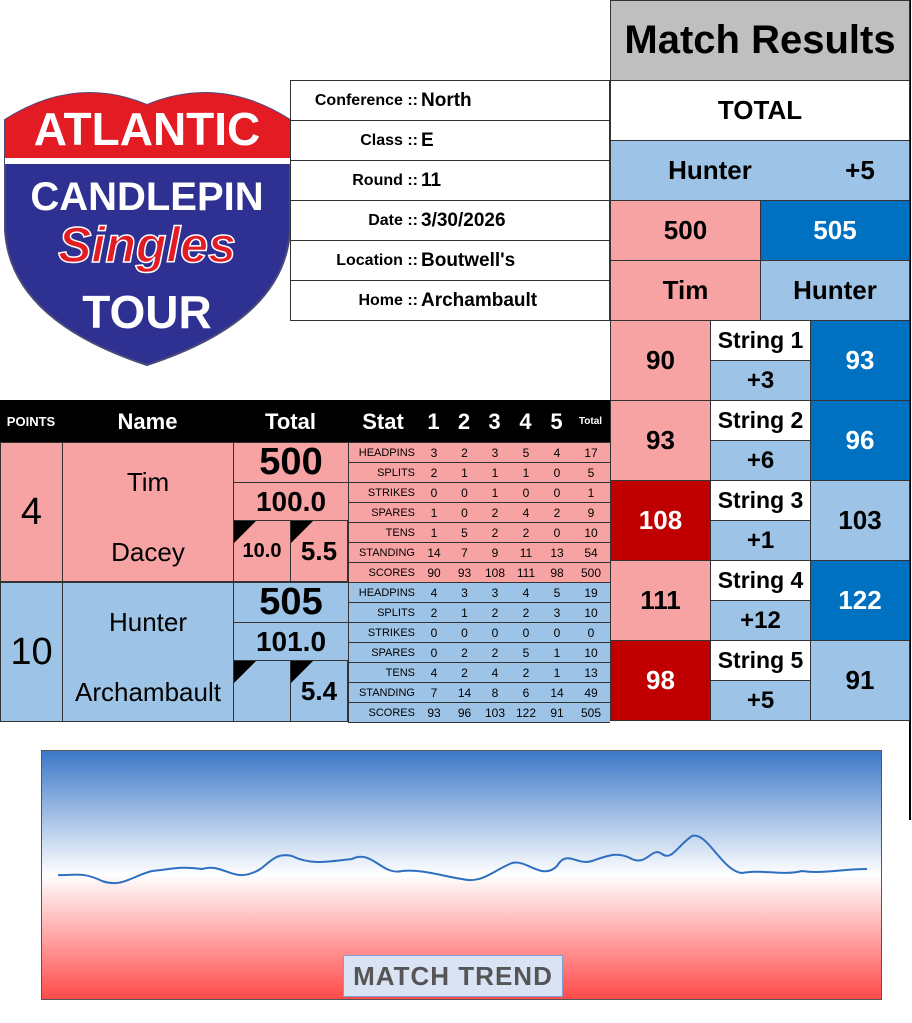  I want to click on trend-line, so click(462, 859).